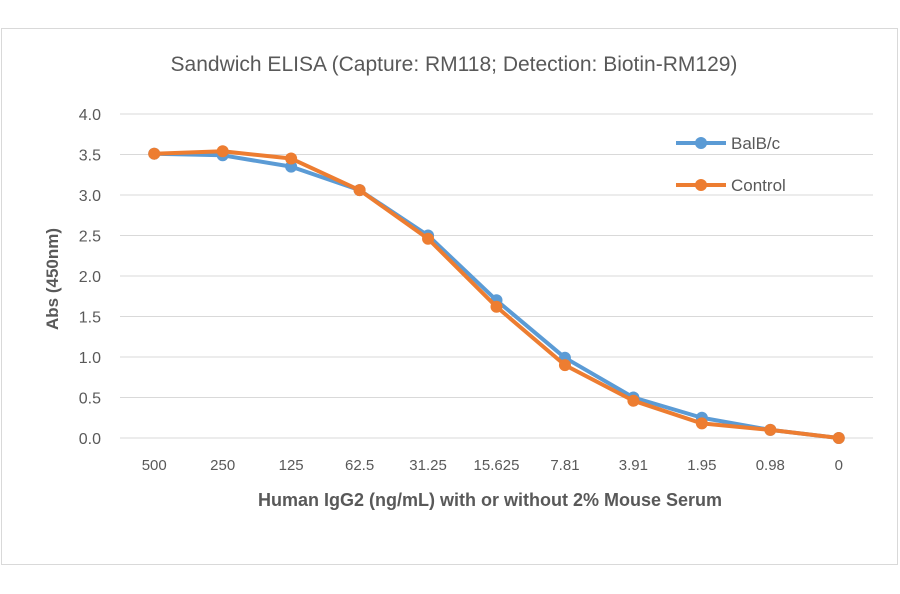 The image size is (900, 594). Describe the element at coordinates (90, 358) in the screenshot. I see `y-tick-label: 1.0` at that location.